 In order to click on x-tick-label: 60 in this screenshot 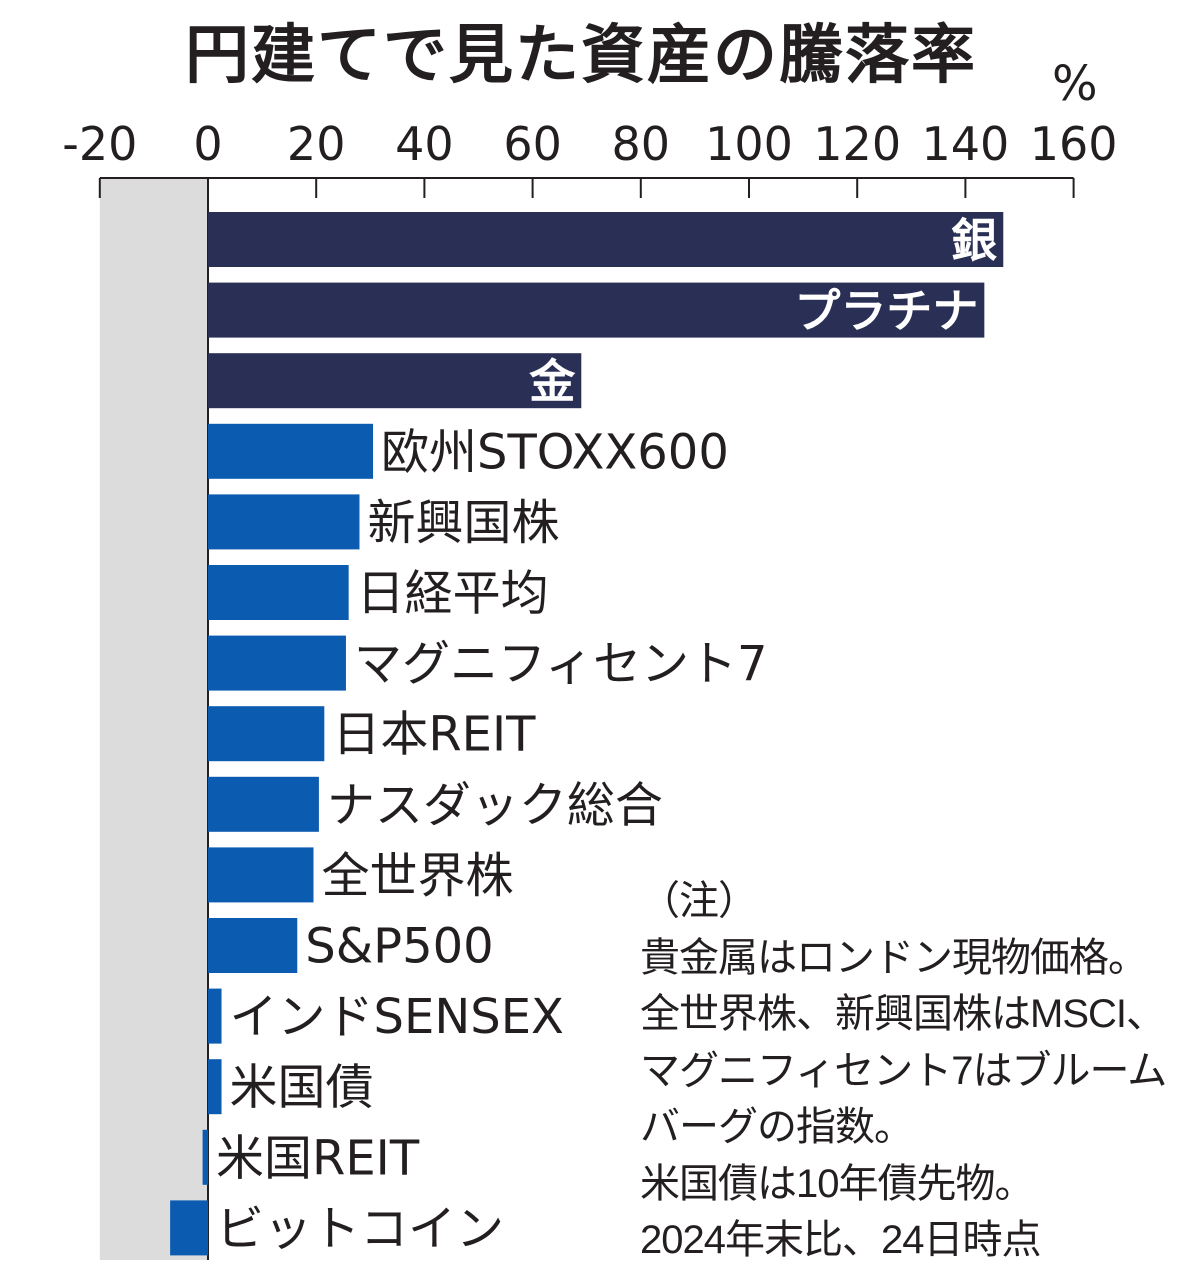, I will do `click(532, 144)`.